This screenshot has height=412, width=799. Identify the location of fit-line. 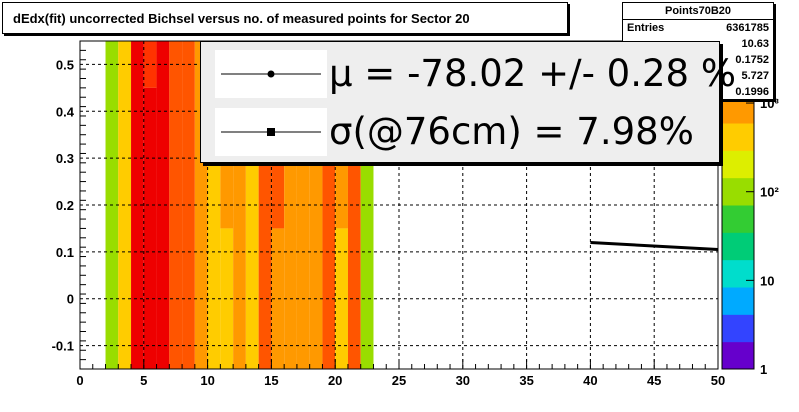
(654, 246).